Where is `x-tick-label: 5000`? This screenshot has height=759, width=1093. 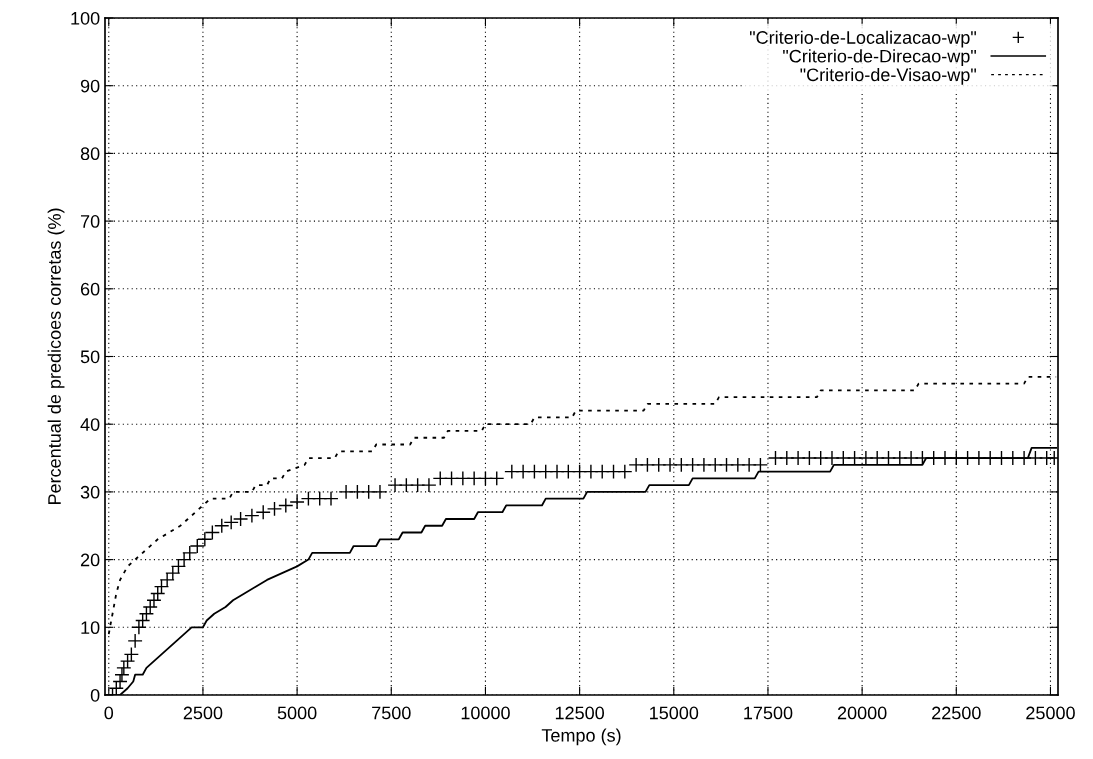
x-tick-label: 5000 is located at coordinates (297, 713).